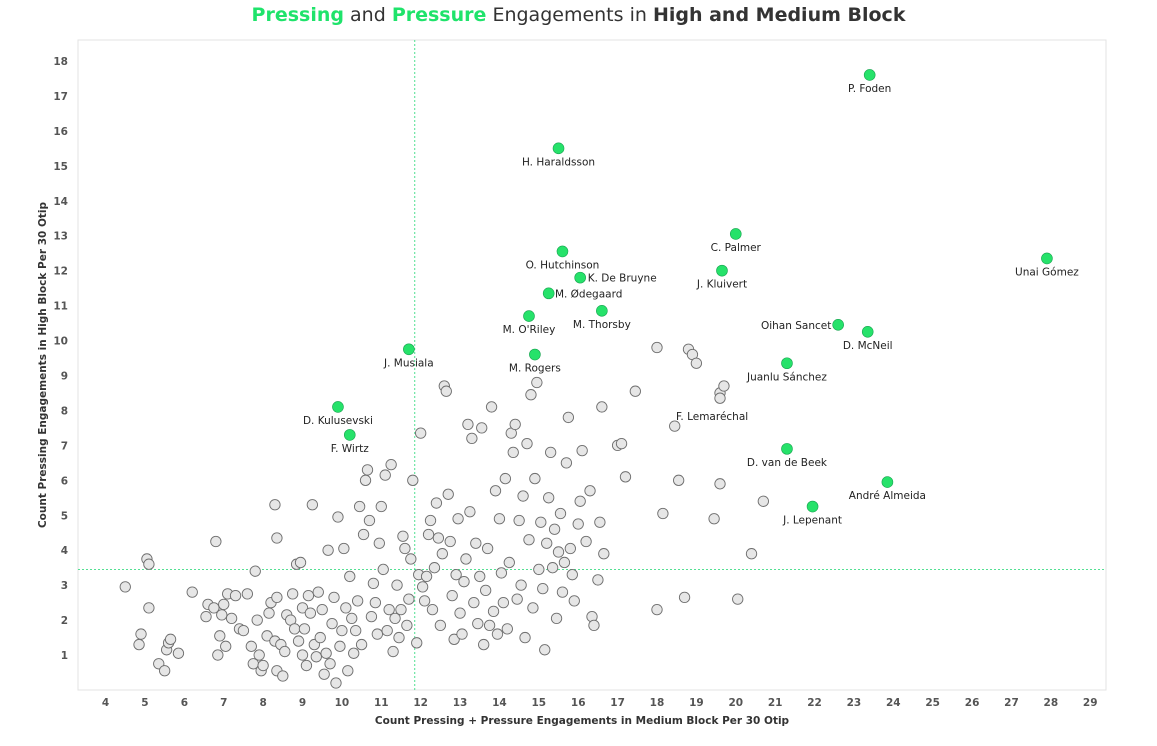  I want to click on y-tick-label: 10, so click(60, 342).